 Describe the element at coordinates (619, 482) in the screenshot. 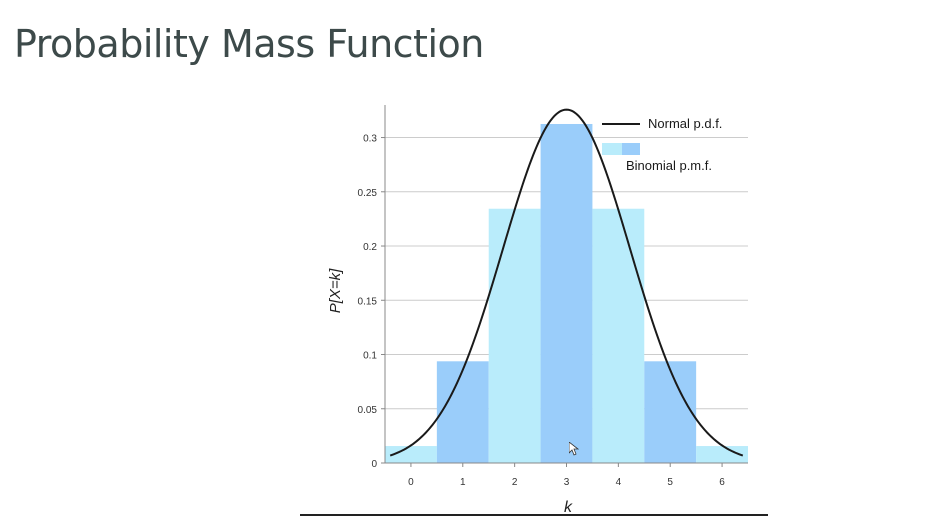

I see `x-tick-label: 4` at that location.